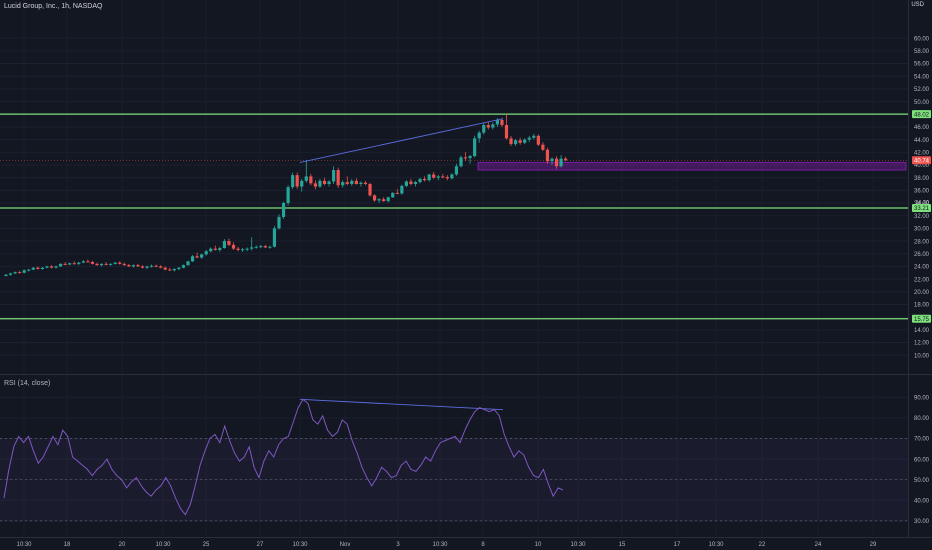 The image size is (932, 550). What do you see at coordinates (401, 264) in the screenshot?
I see `trend-lines` at bounding box center [401, 264].